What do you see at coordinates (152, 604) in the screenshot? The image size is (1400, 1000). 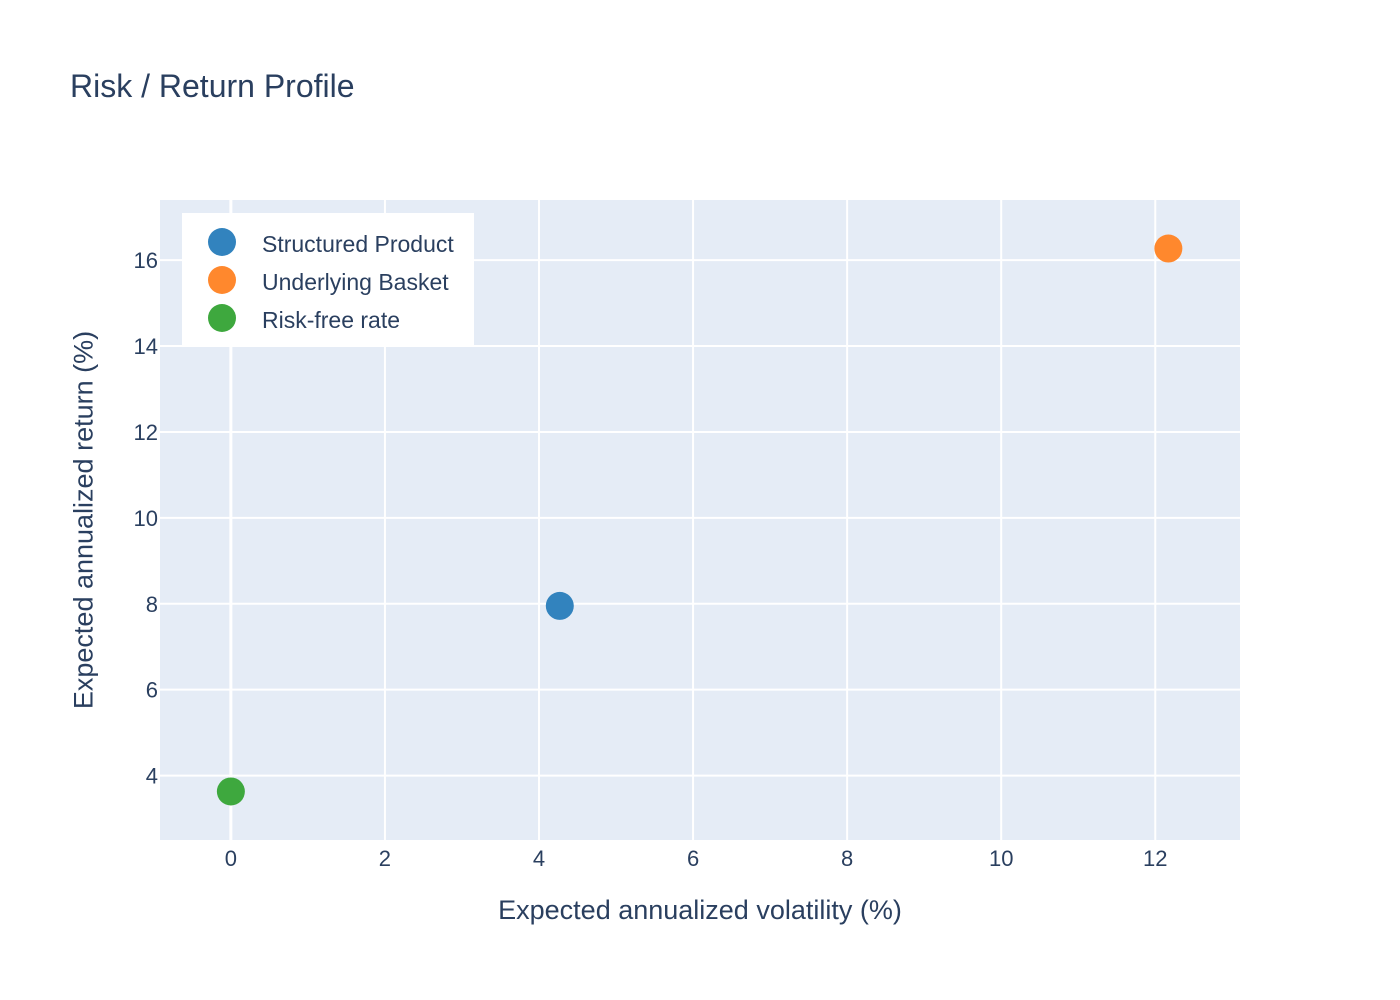 I see `y-tick-label: 8` at bounding box center [152, 604].